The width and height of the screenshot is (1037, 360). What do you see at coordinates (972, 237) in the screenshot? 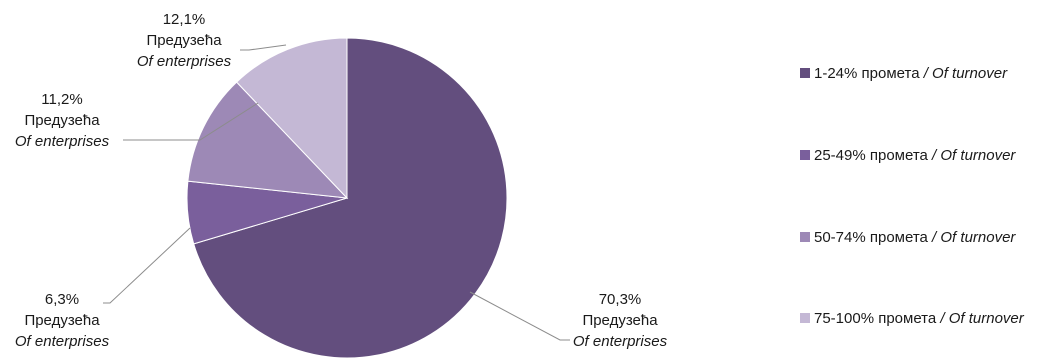
I see `legend-label-italic-3: / Of turnover` at bounding box center [972, 237].